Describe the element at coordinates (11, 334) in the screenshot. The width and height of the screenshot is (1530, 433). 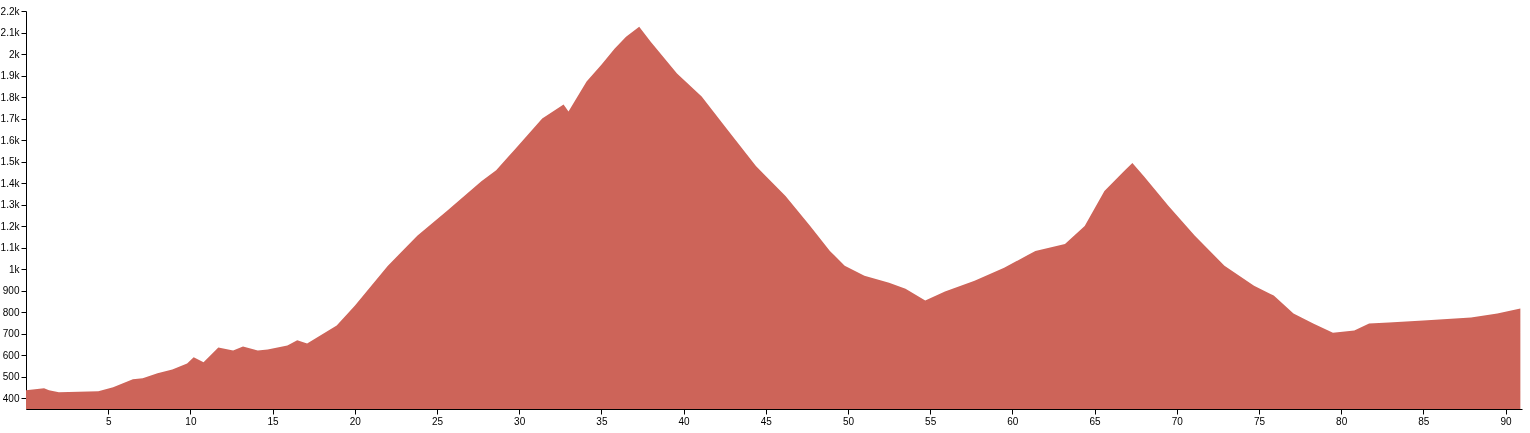
I see `y-tick-label: 700` at that location.